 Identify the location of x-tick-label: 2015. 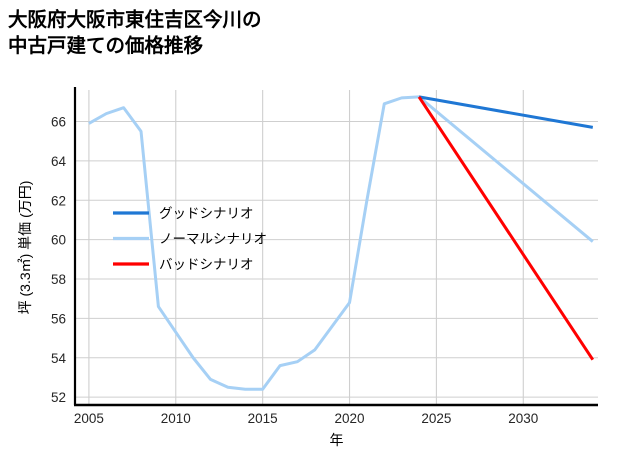
(263, 418).